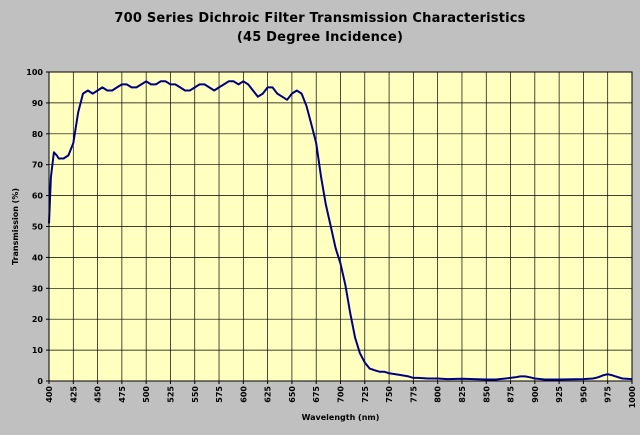  Describe the element at coordinates (438, 394) in the screenshot. I see `x-tick-label: 800` at that location.